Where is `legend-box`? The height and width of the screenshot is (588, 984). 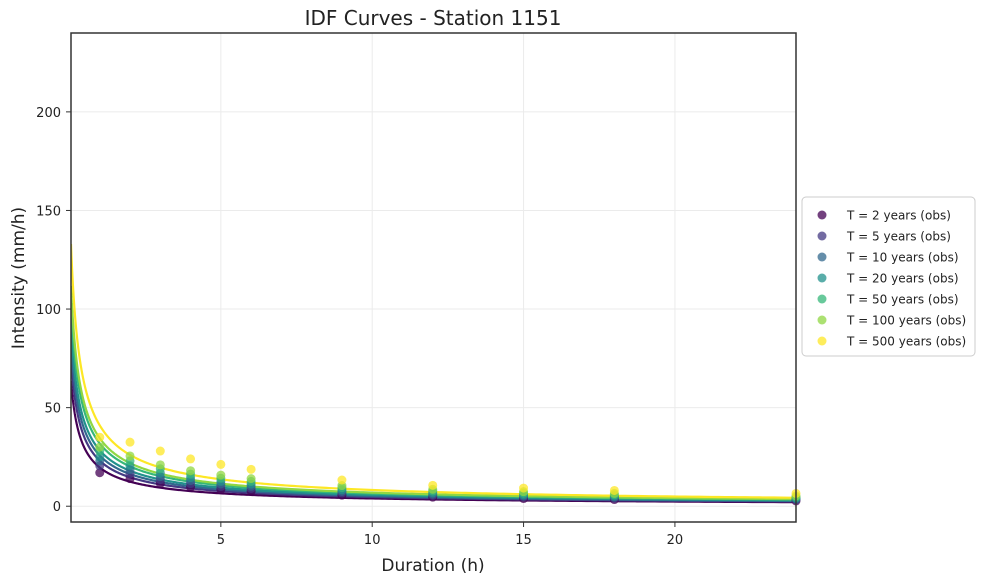 legend-box is located at coordinates (888, 276).